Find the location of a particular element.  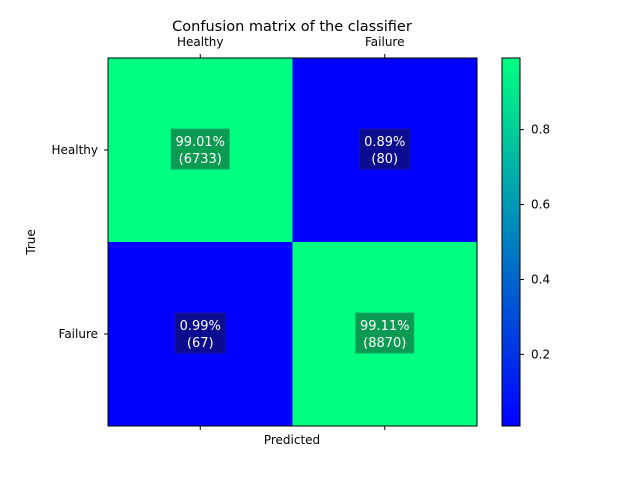

y-tick-label: Failure is located at coordinates (78, 334).